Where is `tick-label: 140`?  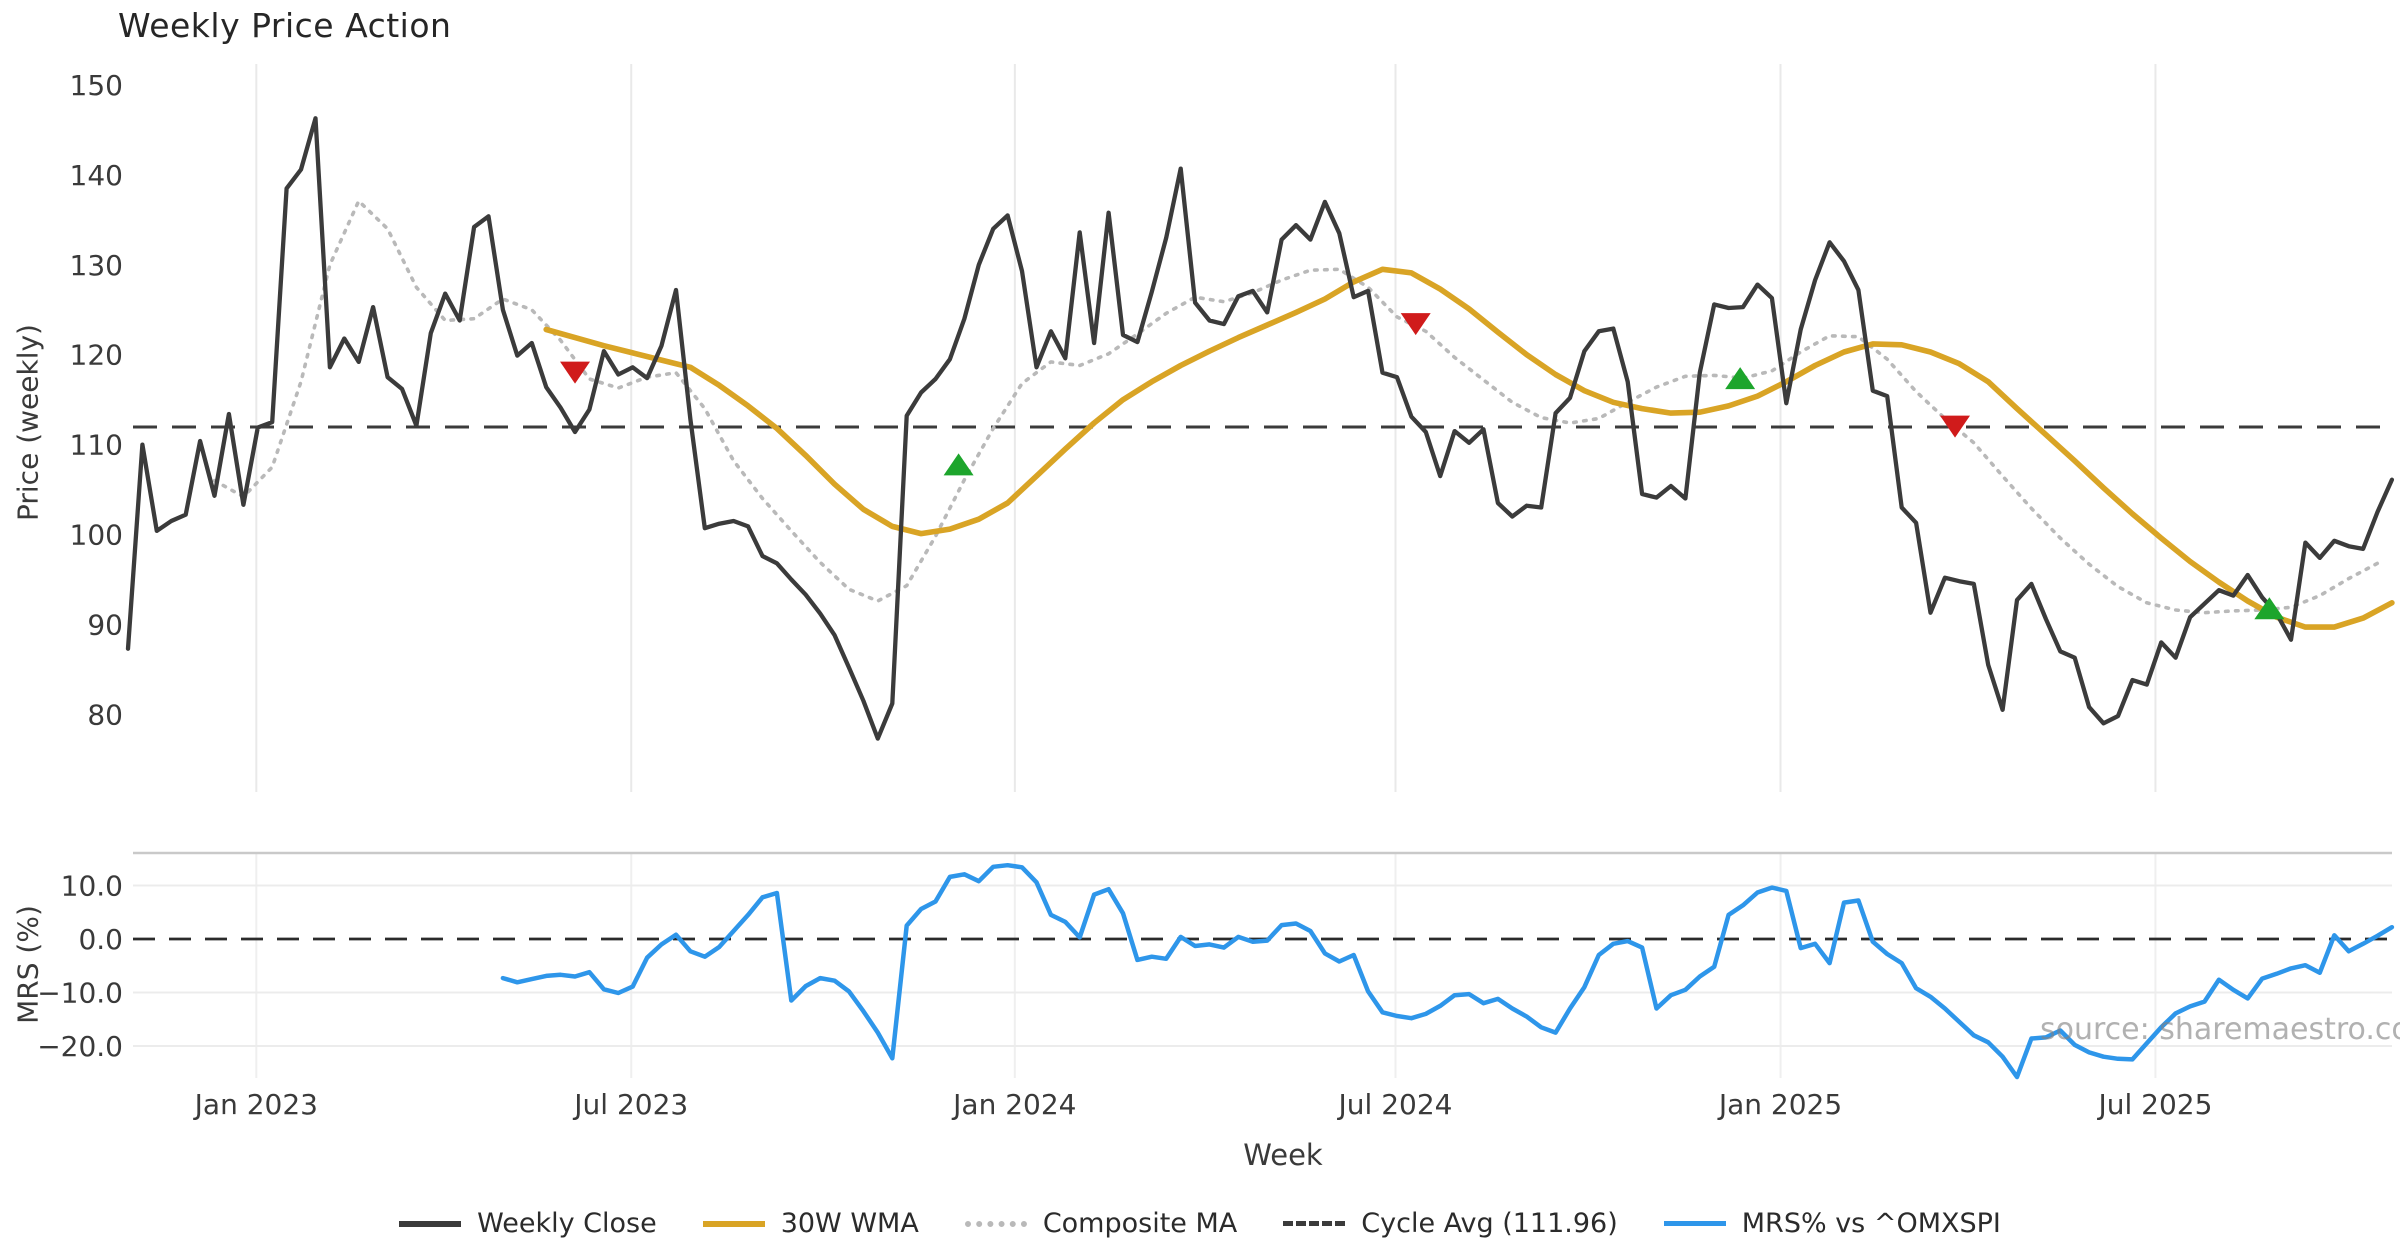 tick-label: 140 is located at coordinates (96, 175).